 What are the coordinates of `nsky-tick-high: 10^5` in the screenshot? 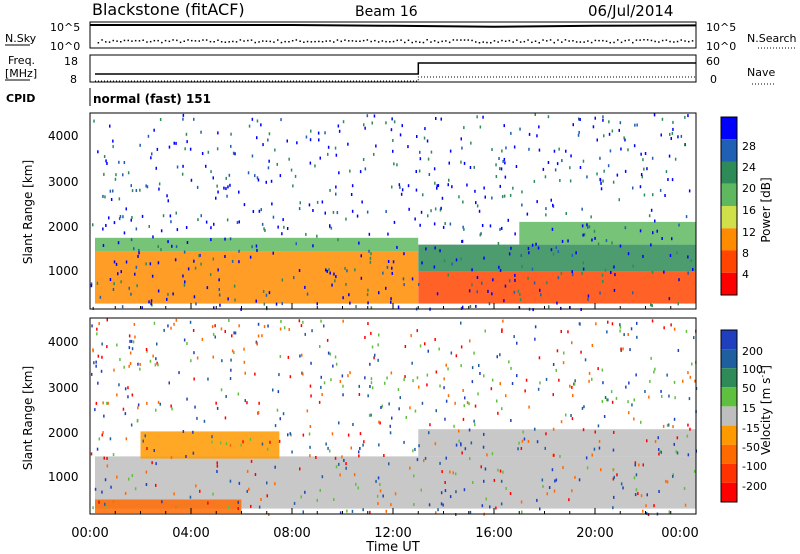 It's located at (65, 27).